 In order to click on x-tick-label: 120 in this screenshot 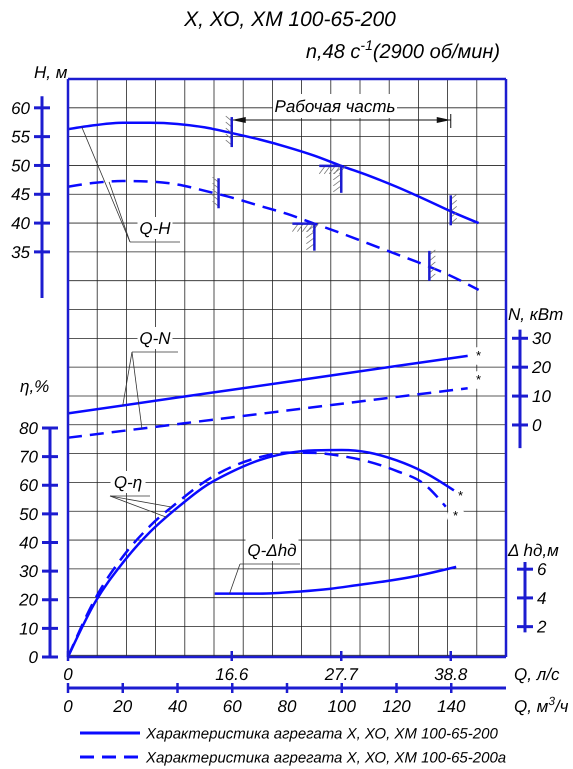, I will do `click(397, 706)`.